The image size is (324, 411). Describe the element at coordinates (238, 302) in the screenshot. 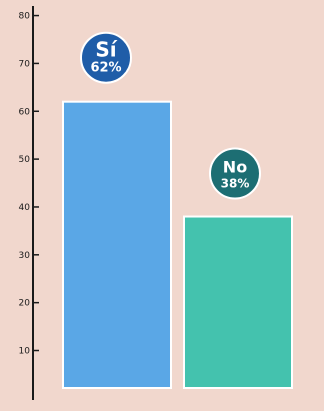

I see `bar-no` at that location.